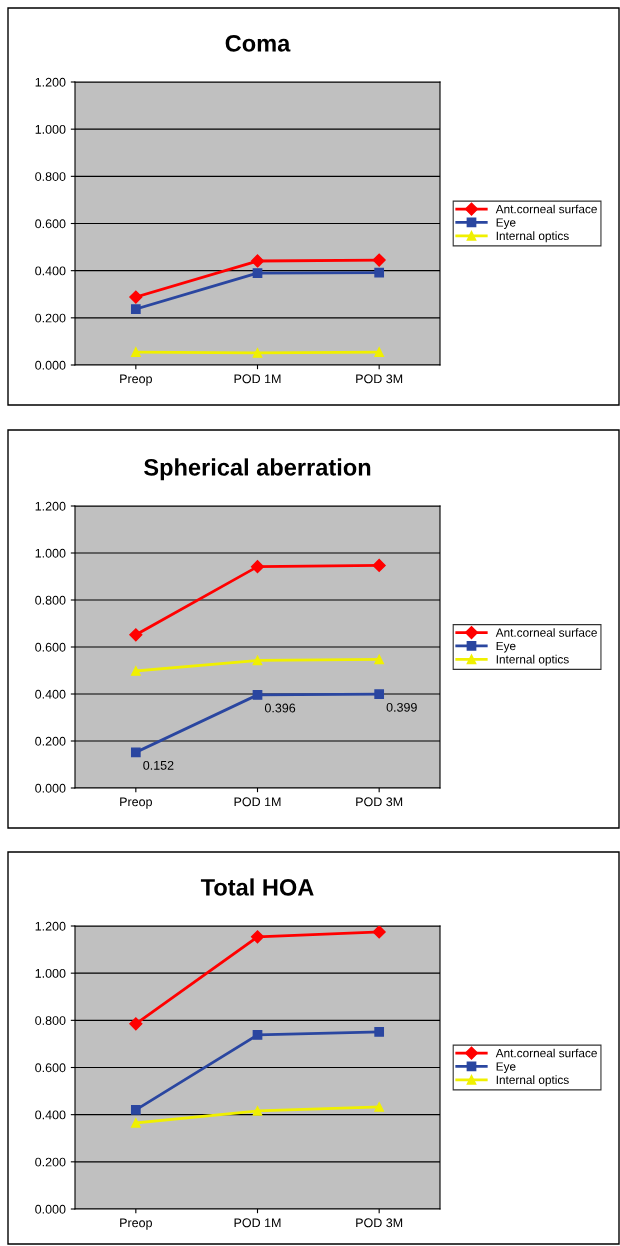 The width and height of the screenshot is (620, 1246). What do you see at coordinates (158, 765) in the screenshot?
I see `data-label: 0.152` at bounding box center [158, 765].